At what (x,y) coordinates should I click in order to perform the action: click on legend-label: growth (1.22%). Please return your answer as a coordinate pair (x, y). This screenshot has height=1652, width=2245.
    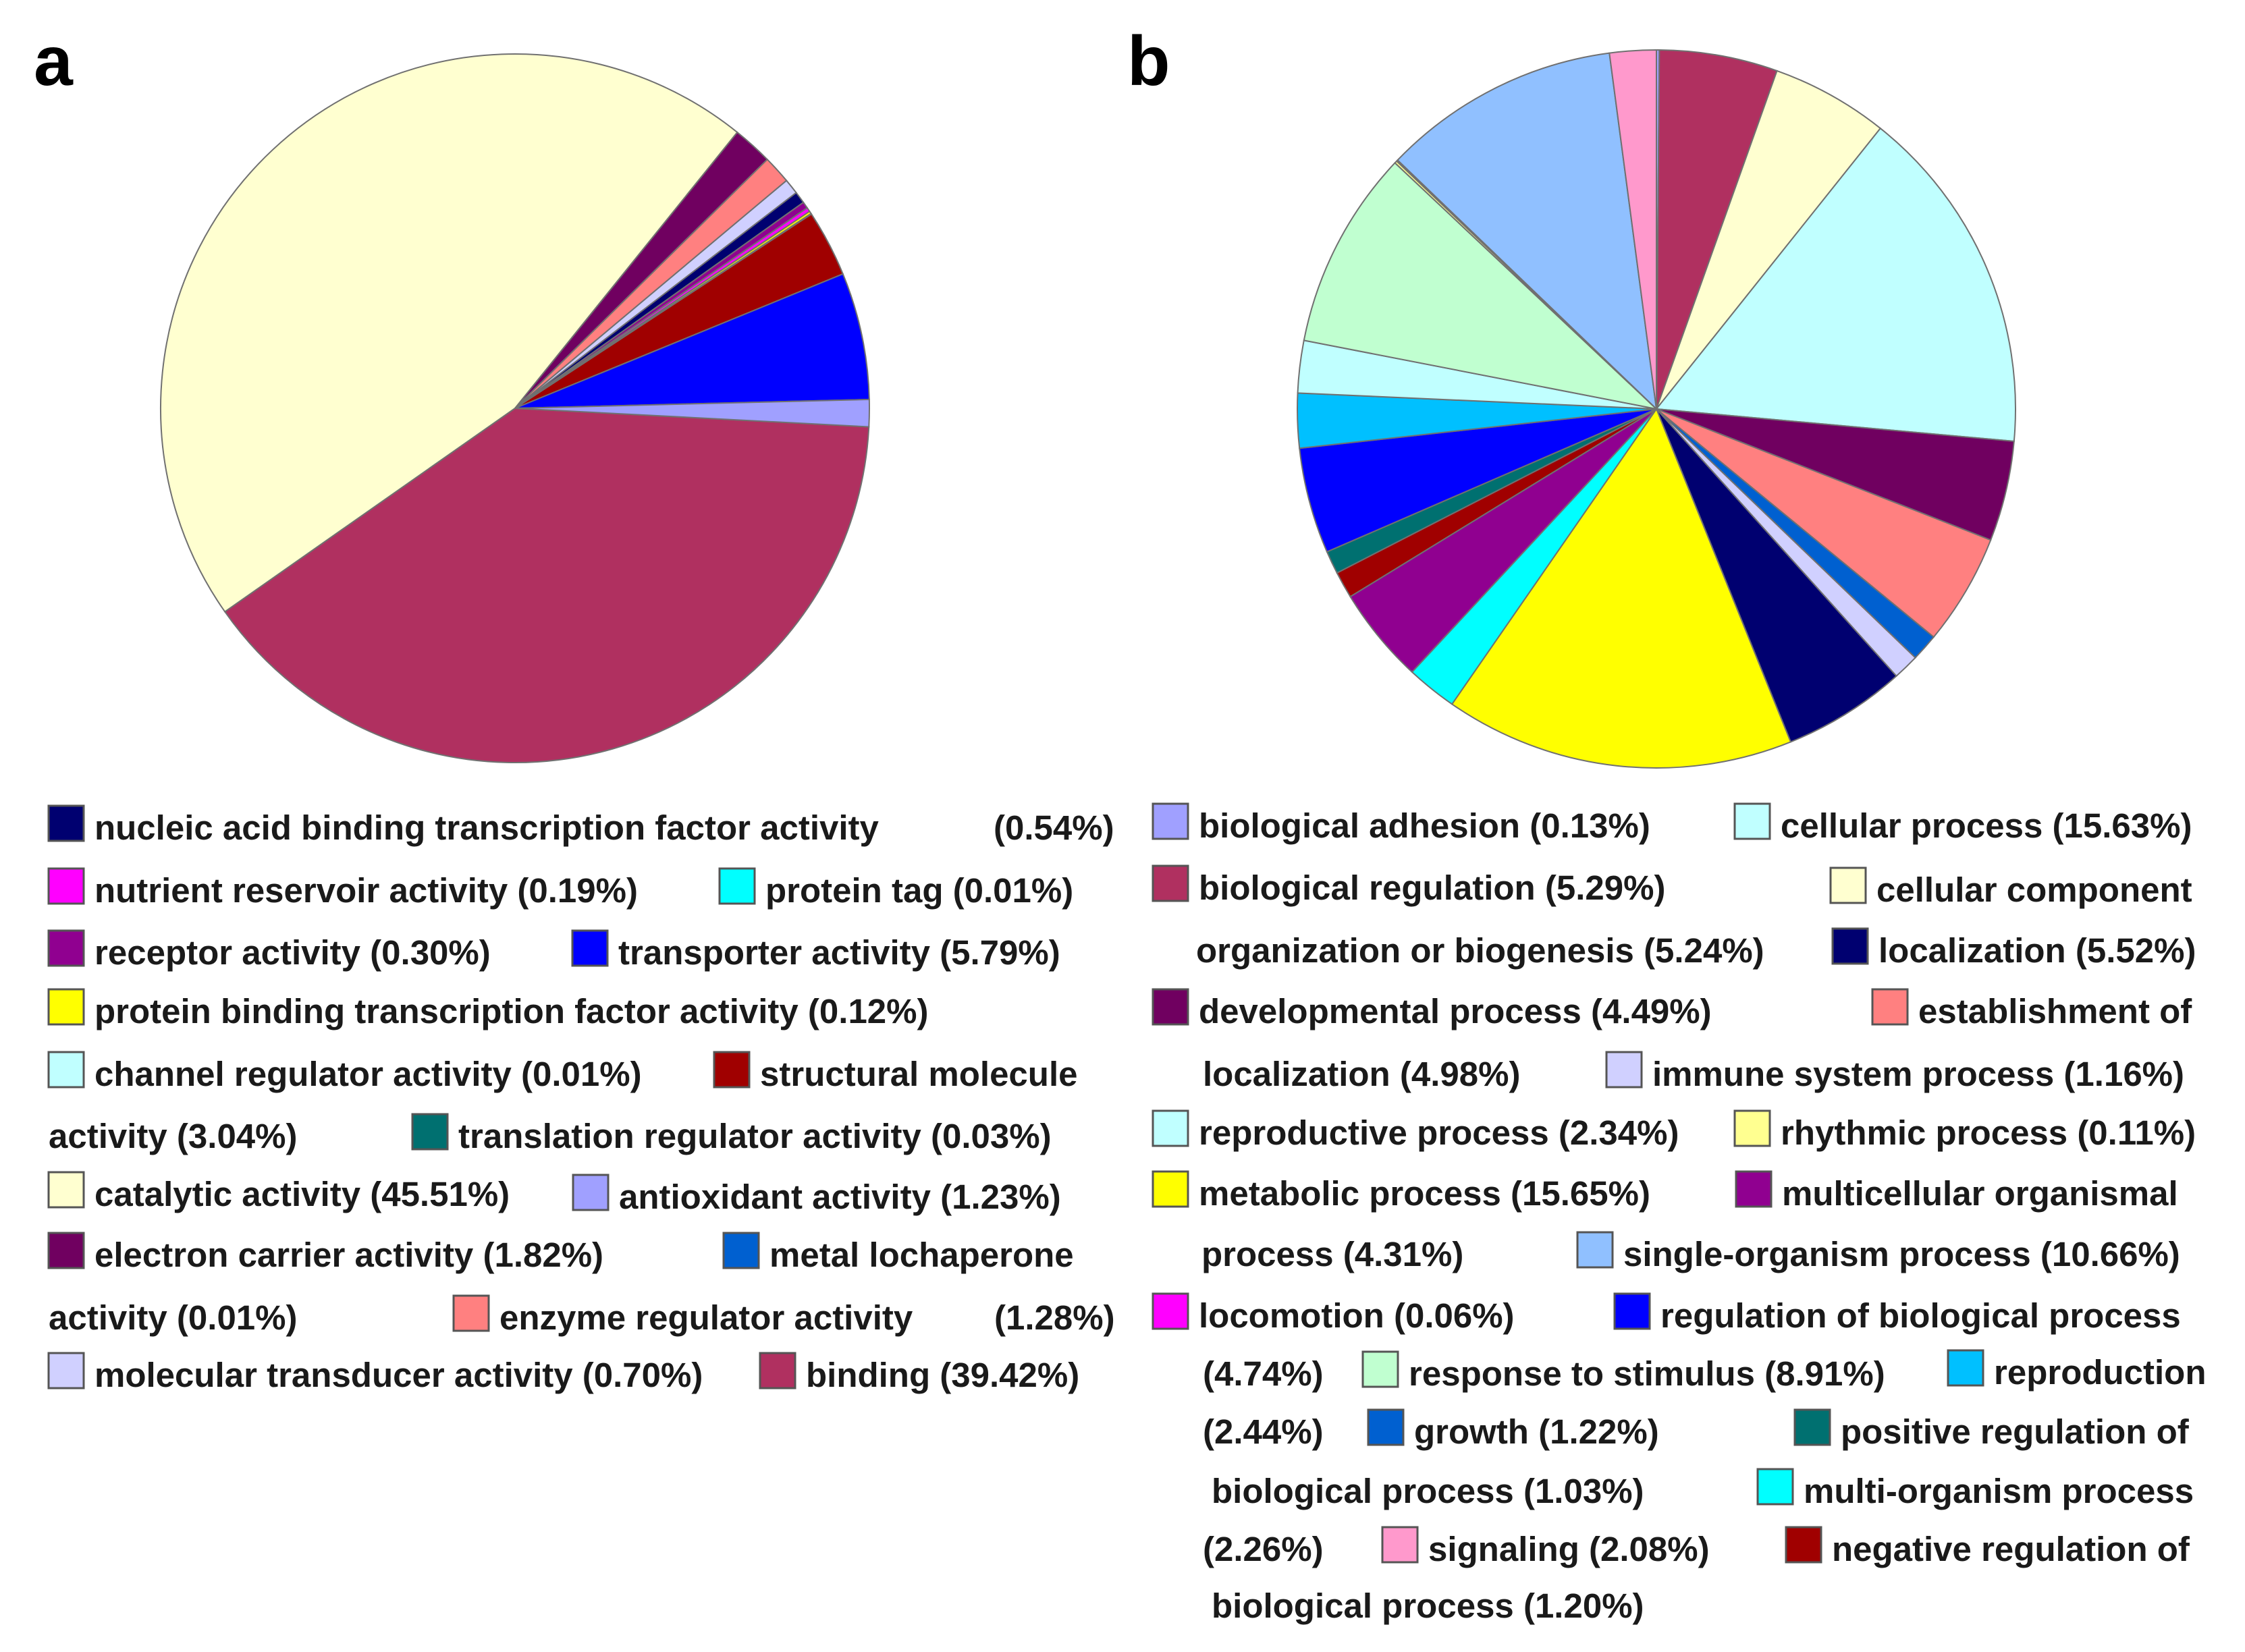
    Looking at the image, I should click on (1537, 1431).